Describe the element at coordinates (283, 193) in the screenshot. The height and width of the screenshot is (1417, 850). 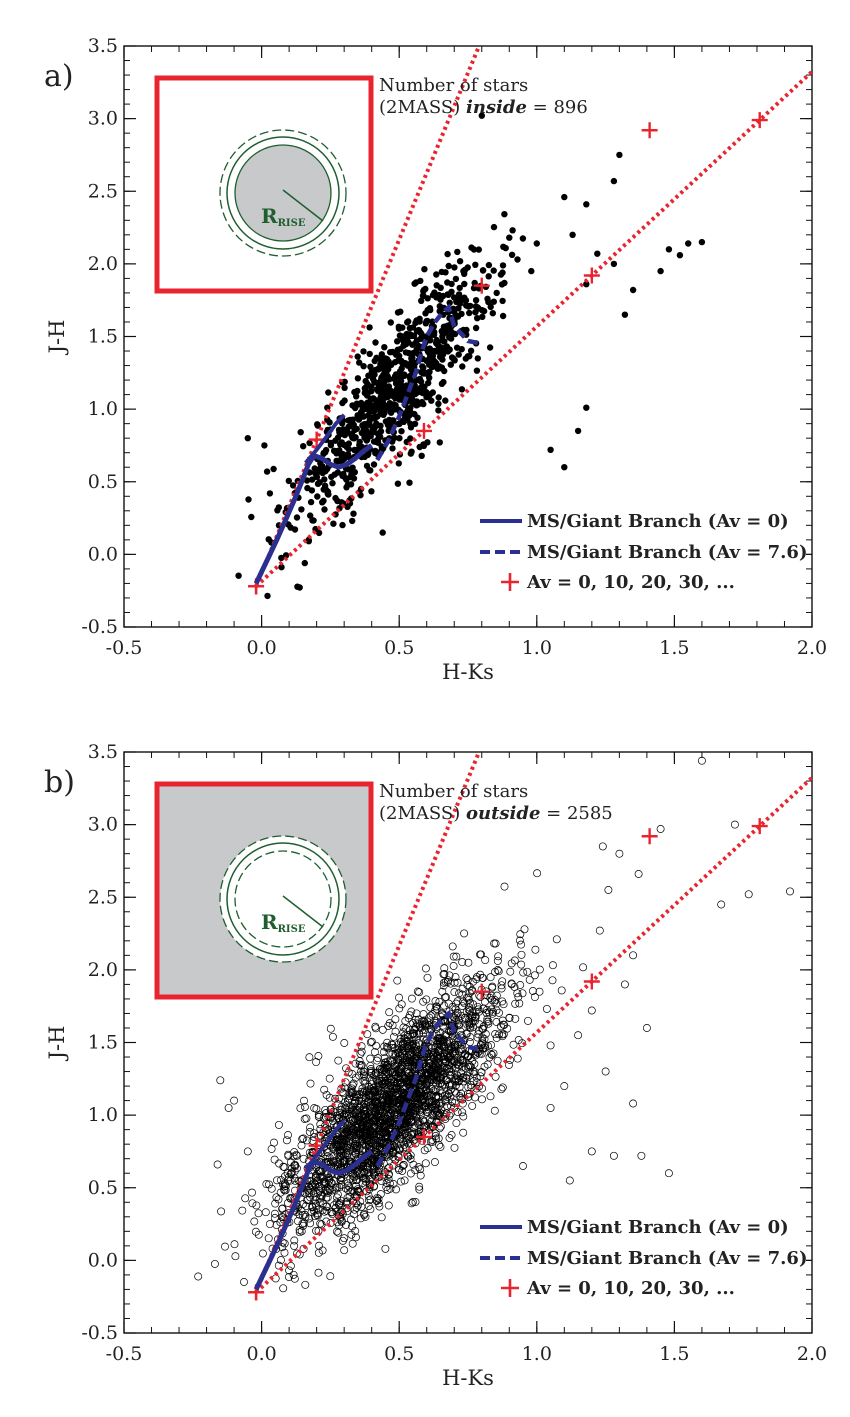
I see `inset-shaded-circle` at that location.